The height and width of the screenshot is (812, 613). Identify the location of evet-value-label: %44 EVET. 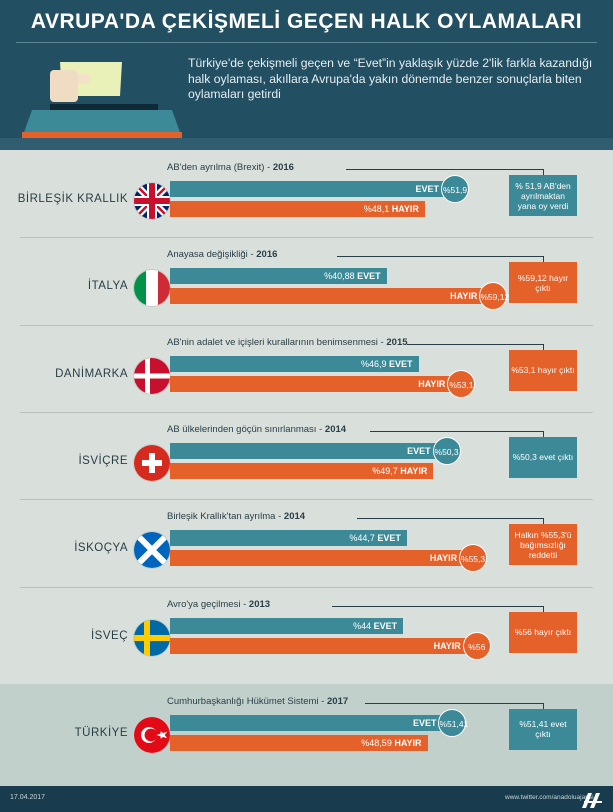
(375, 626).